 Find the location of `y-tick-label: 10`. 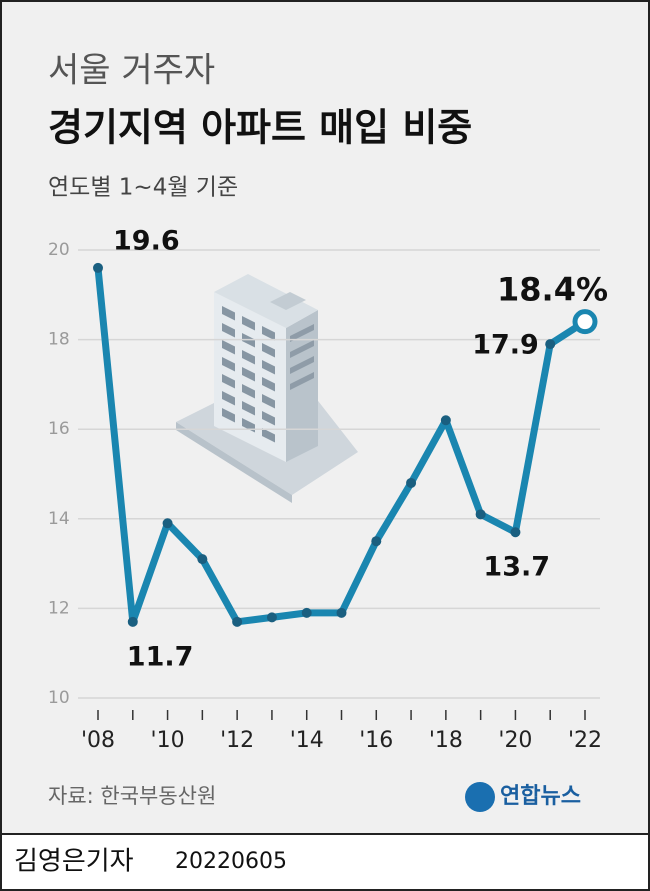

y-tick-label: 10 is located at coordinates (59, 698).